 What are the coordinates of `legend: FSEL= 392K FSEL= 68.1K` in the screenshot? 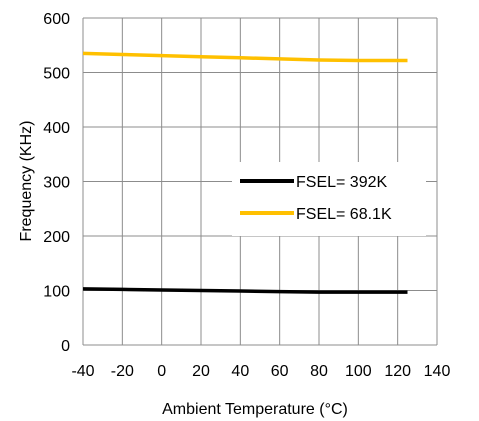 It's located at (329, 199).